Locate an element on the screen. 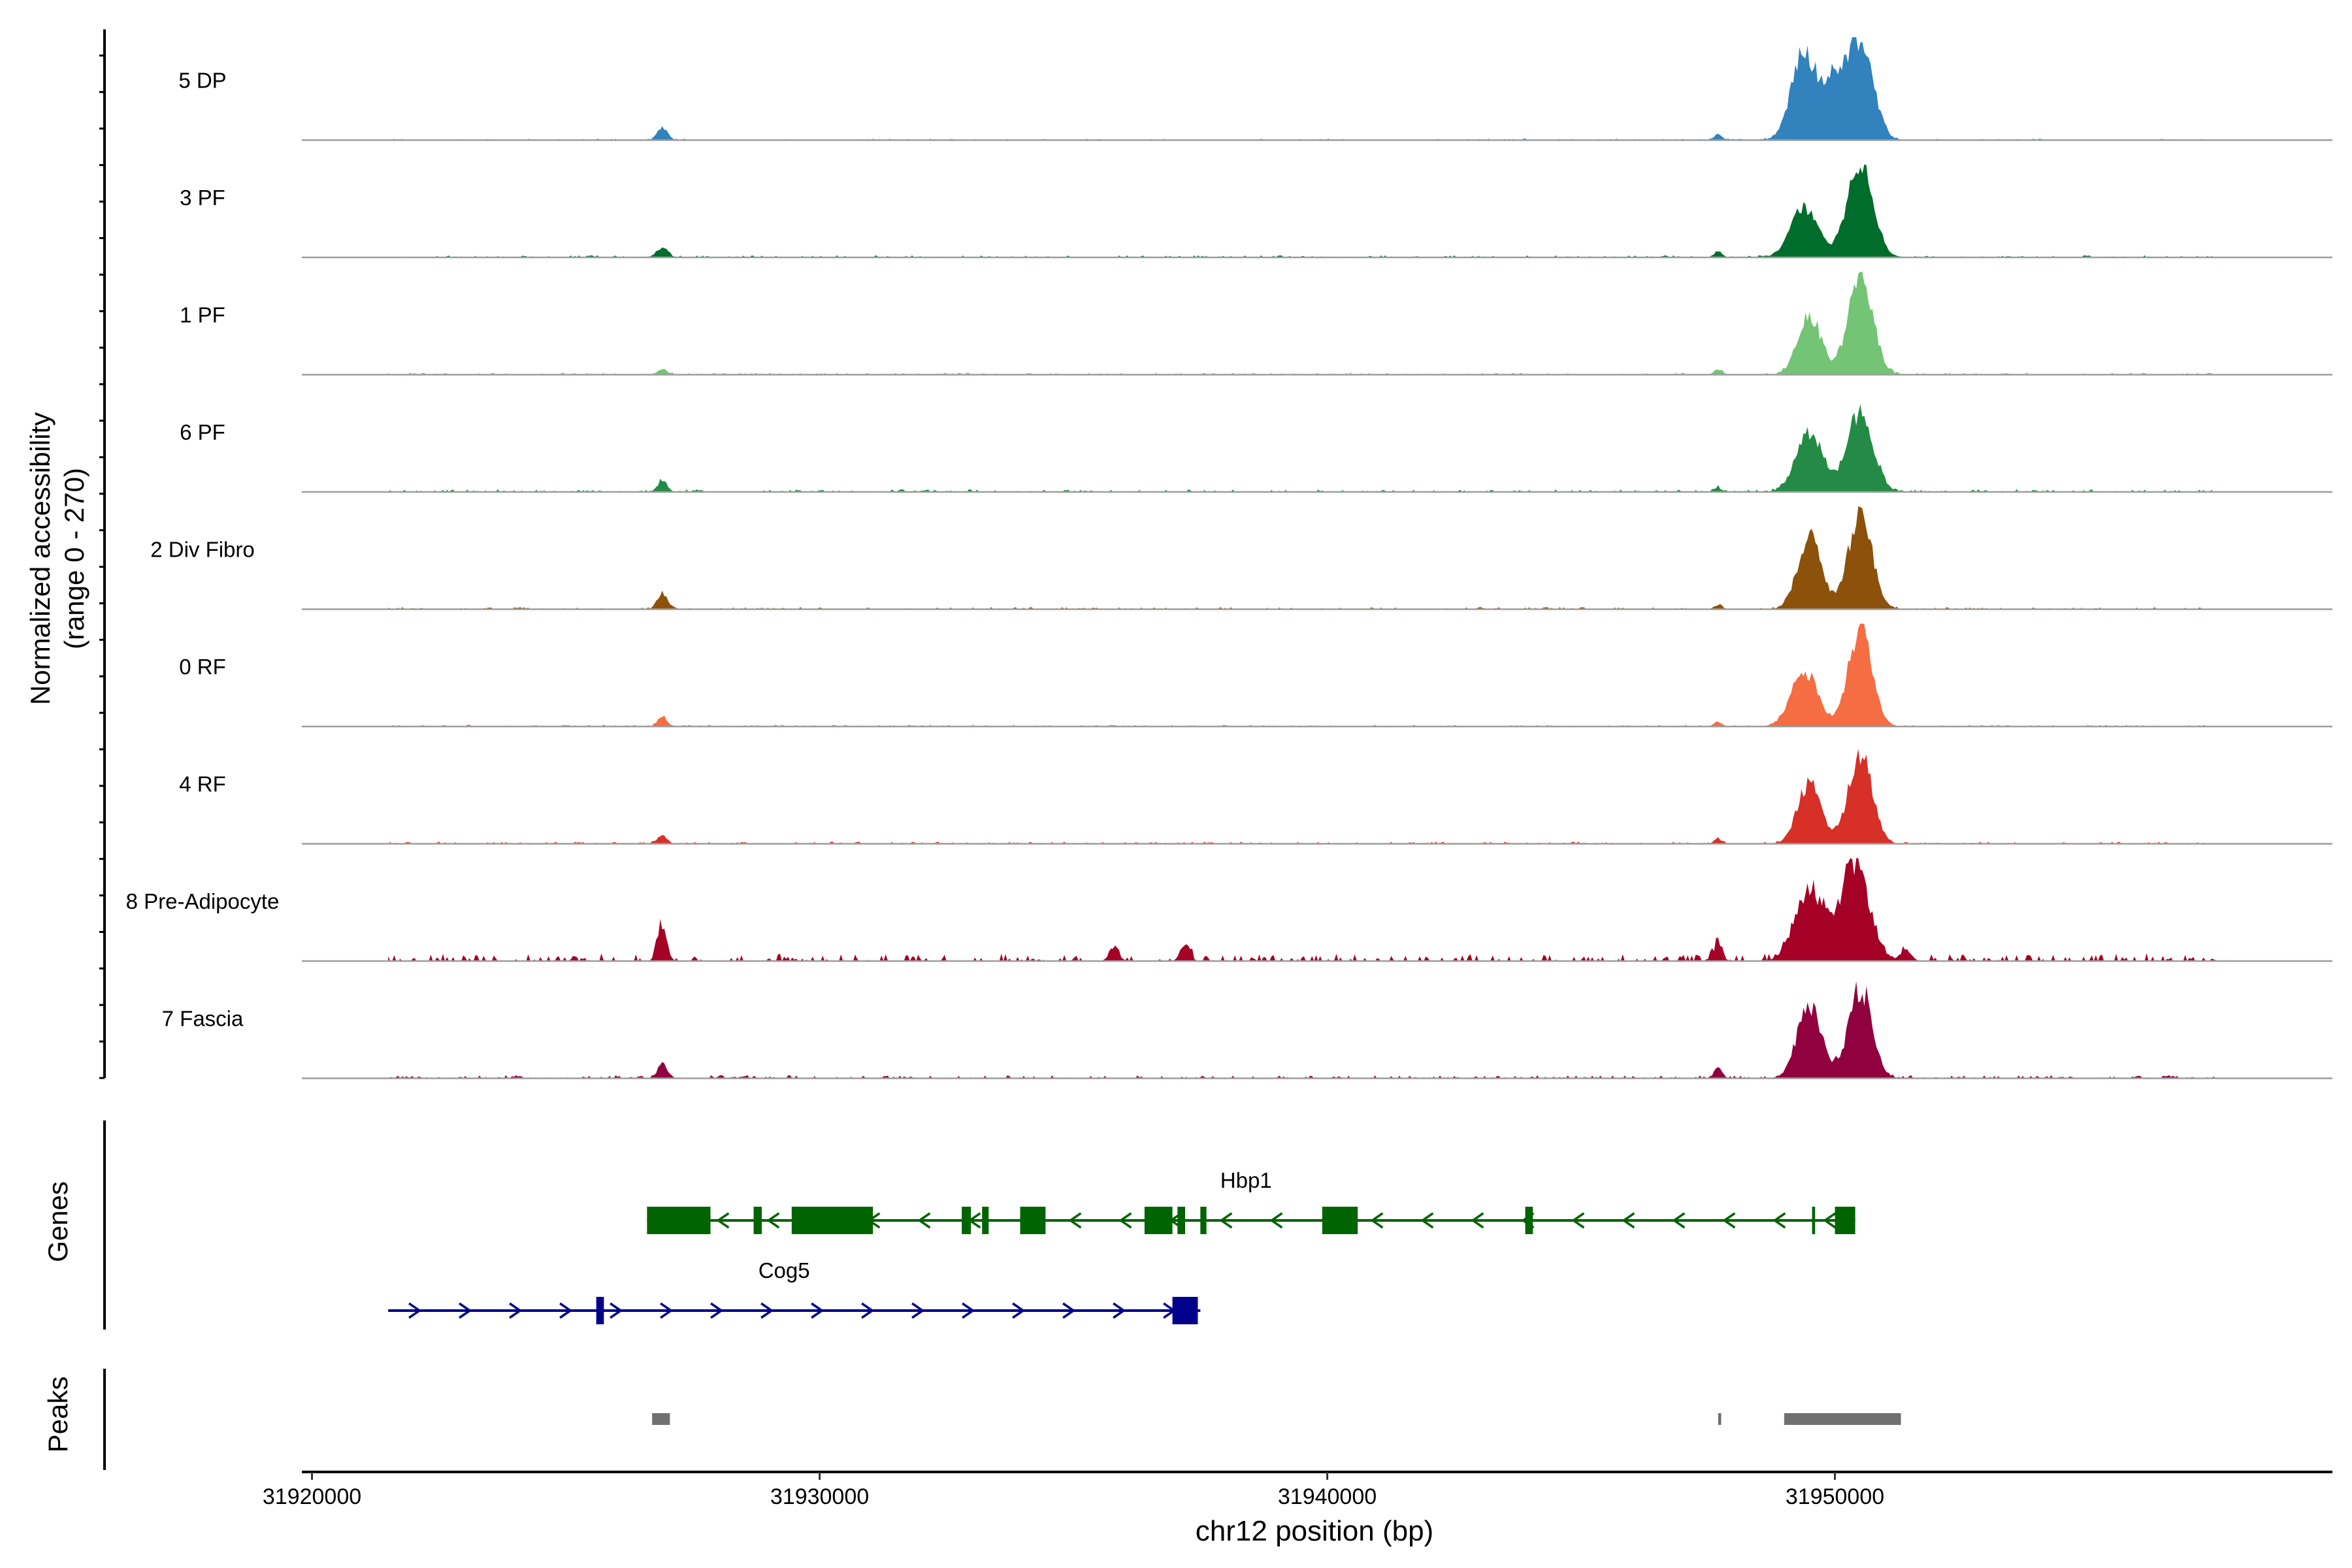  track-label: 6 PF is located at coordinates (202, 432).